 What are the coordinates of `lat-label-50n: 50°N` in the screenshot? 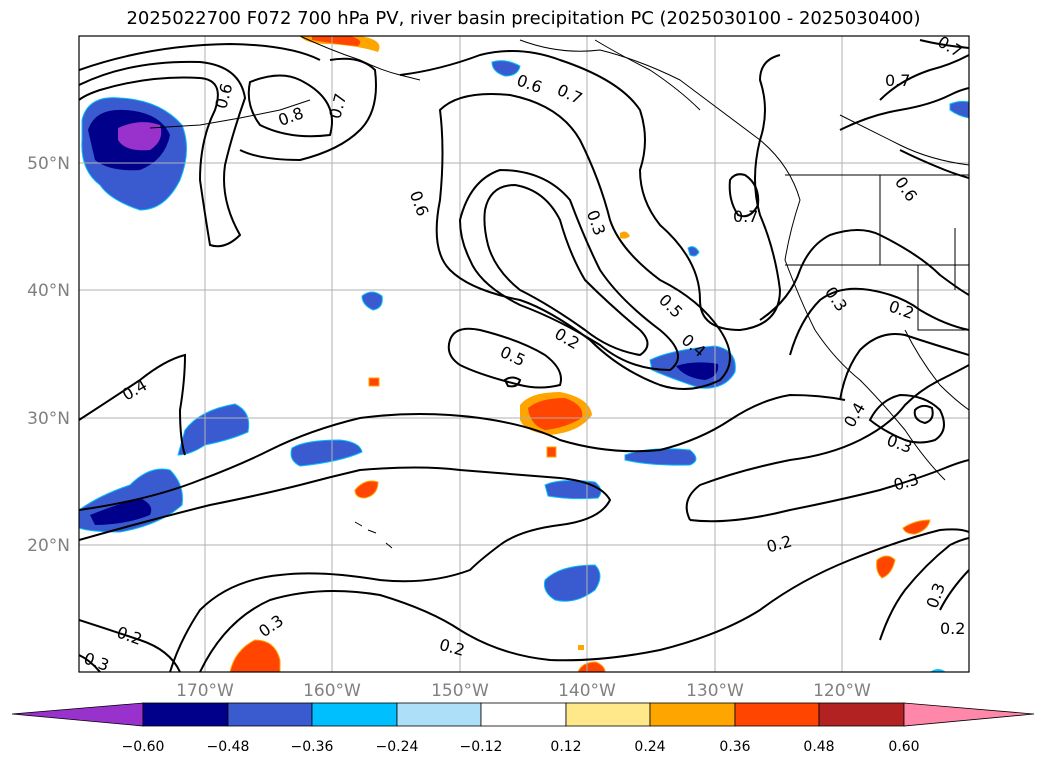 It's located at (48, 164).